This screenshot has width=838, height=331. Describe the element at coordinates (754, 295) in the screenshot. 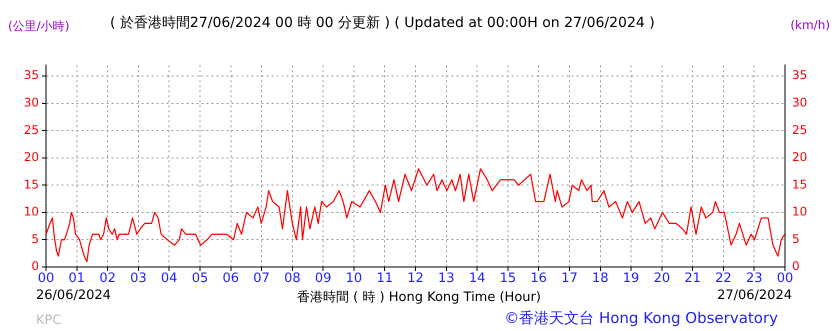

I see `text: 27/06/2024` at that location.